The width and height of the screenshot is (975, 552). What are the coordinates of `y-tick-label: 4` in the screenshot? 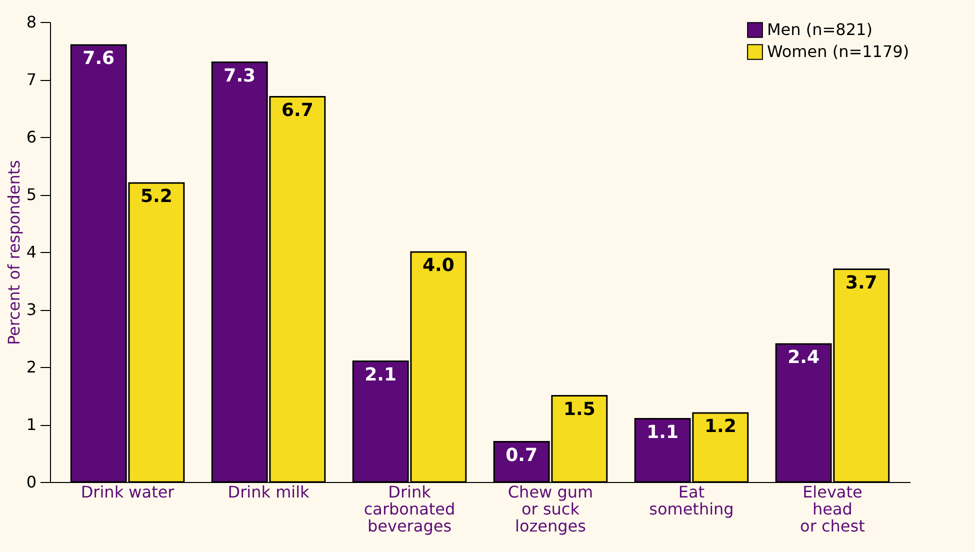 It's located at (31, 252).